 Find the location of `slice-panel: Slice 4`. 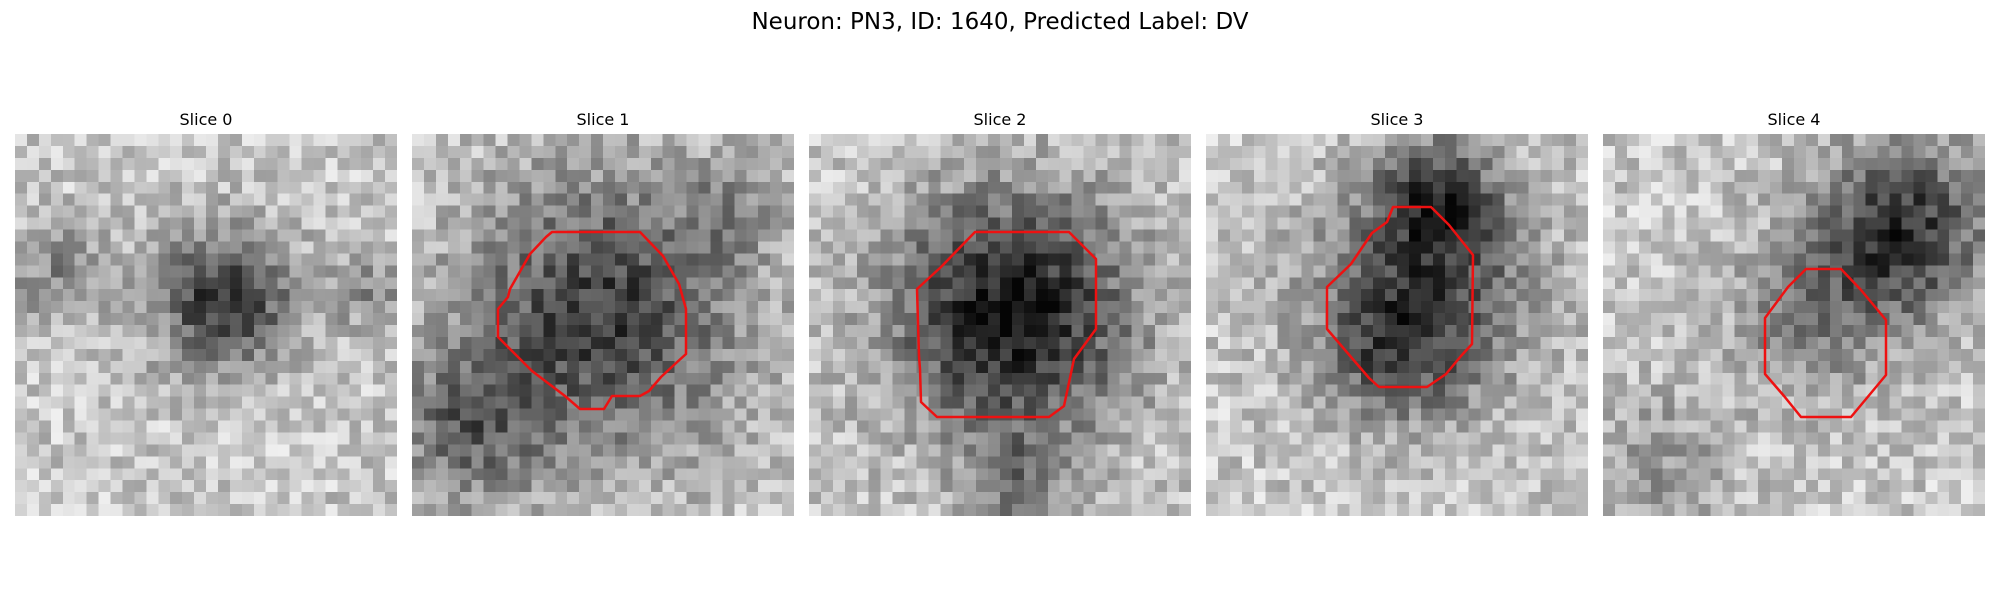

slice-panel: Slice 4 is located at coordinates (1794, 312).